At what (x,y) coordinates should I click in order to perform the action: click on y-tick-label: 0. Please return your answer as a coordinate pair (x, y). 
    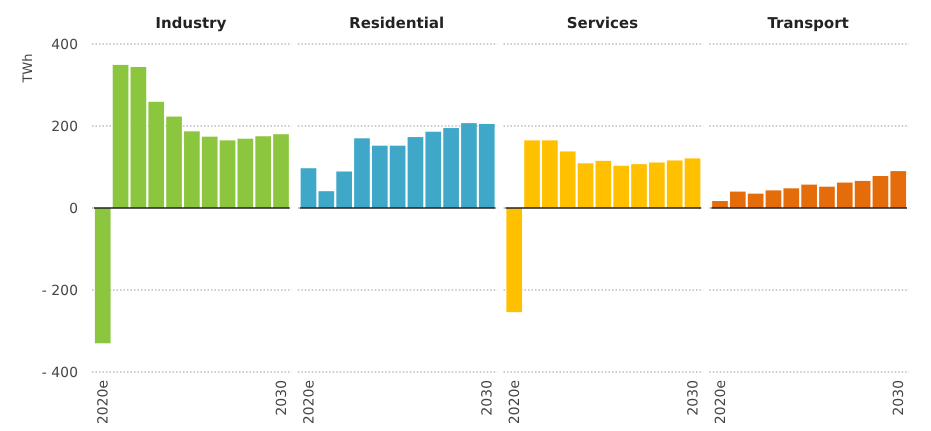
    Looking at the image, I should click on (73, 208).